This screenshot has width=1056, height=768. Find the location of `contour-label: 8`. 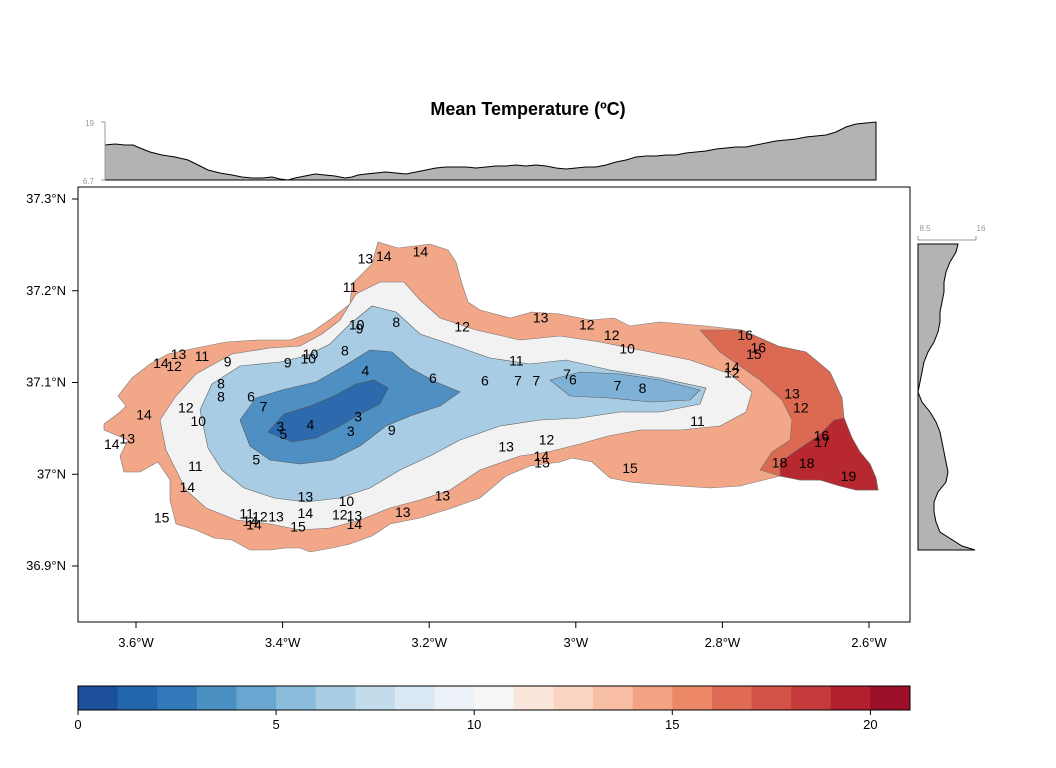

contour-label: 8 is located at coordinates (221, 396).